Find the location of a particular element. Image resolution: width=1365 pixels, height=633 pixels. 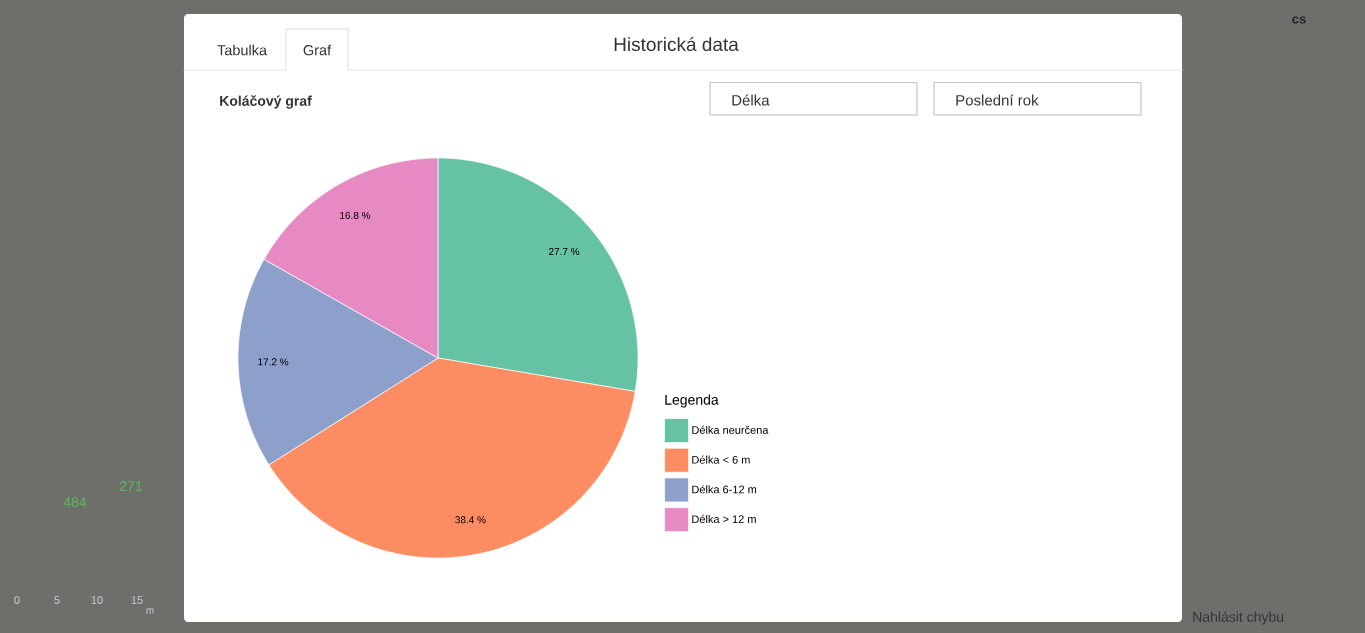

text: 5 is located at coordinates (57, 600).